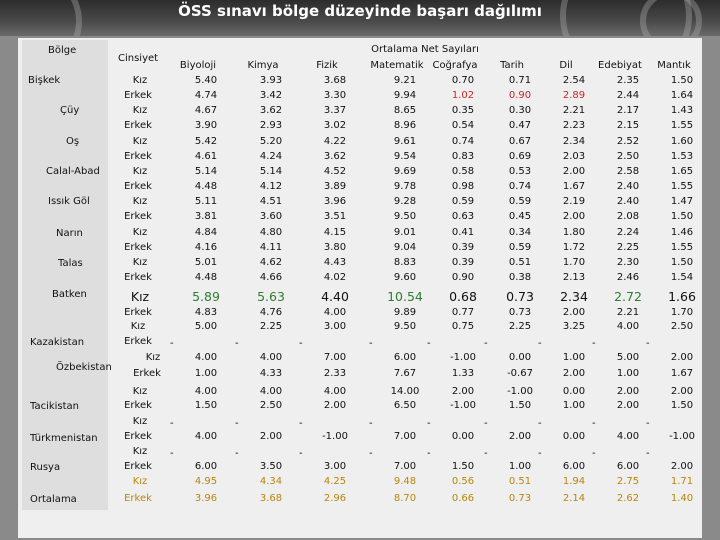 This screenshot has width=720, height=540. Describe the element at coordinates (463, 125) in the screenshot. I see `value-cell: 0.54` at that location.